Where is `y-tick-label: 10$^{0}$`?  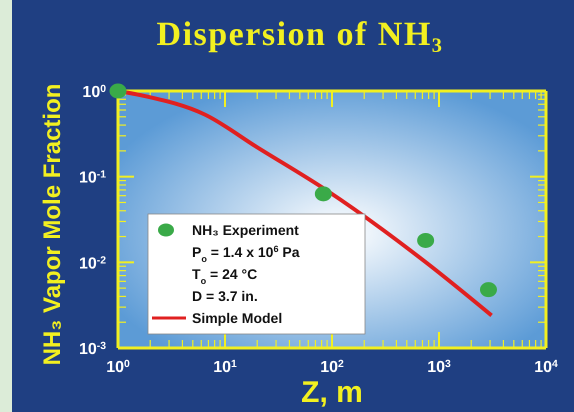 y-tick-label: 10$^{0}$ is located at coordinates (94, 92).